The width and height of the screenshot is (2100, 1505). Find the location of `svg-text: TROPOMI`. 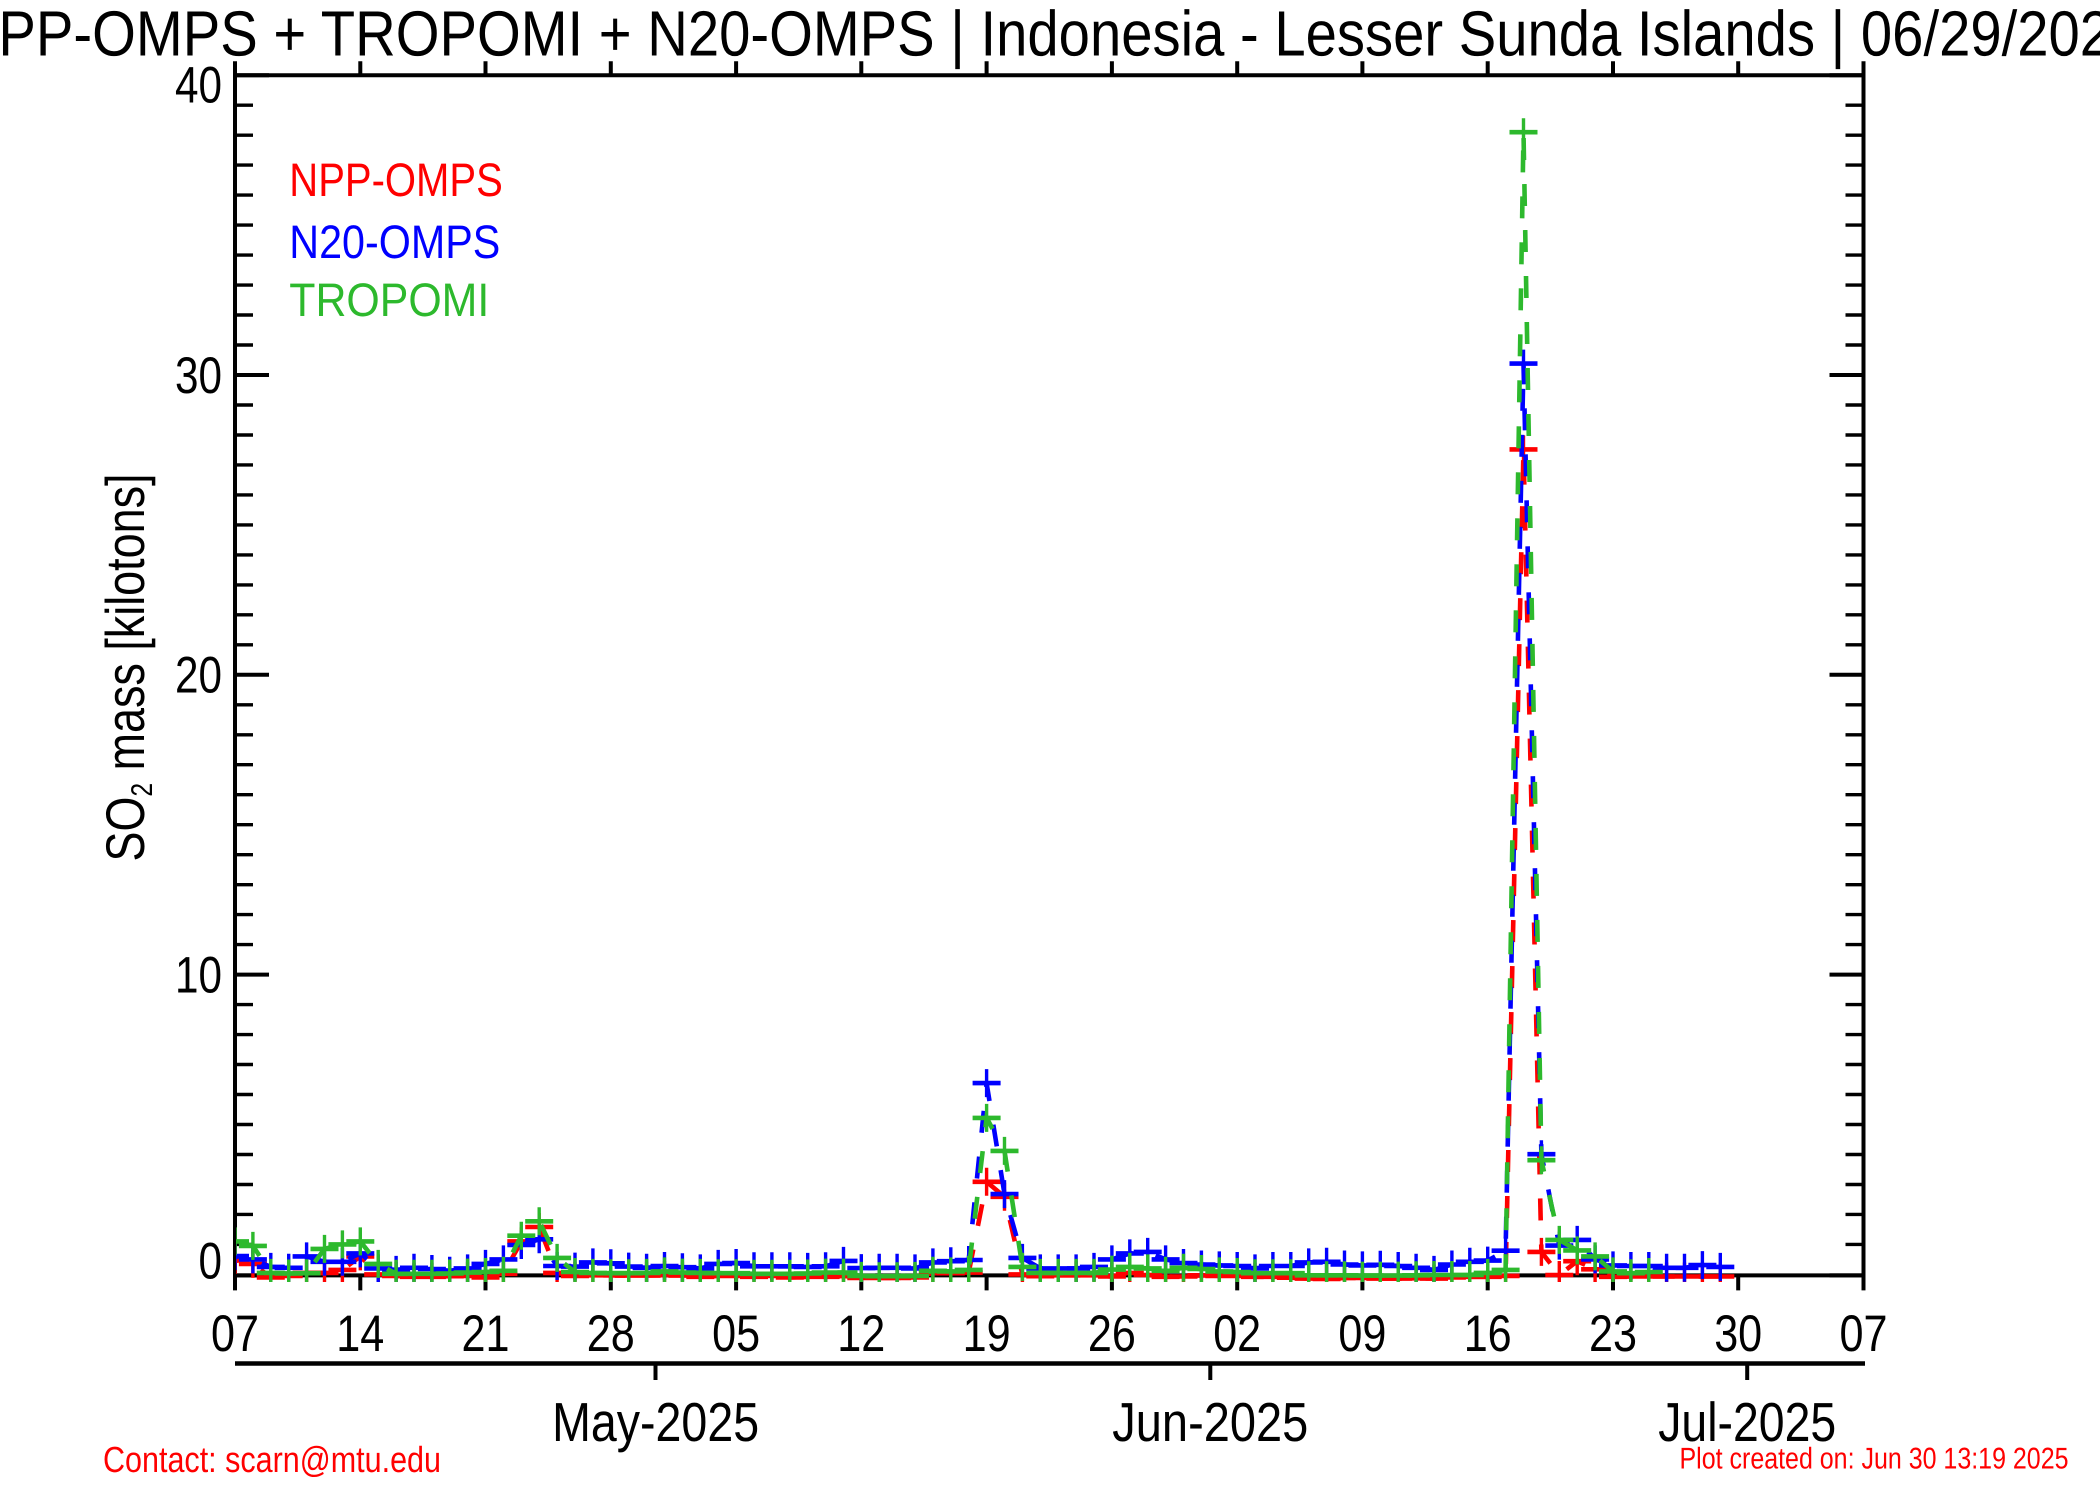

svg-text: TROPOMI is located at coordinates (389, 299).